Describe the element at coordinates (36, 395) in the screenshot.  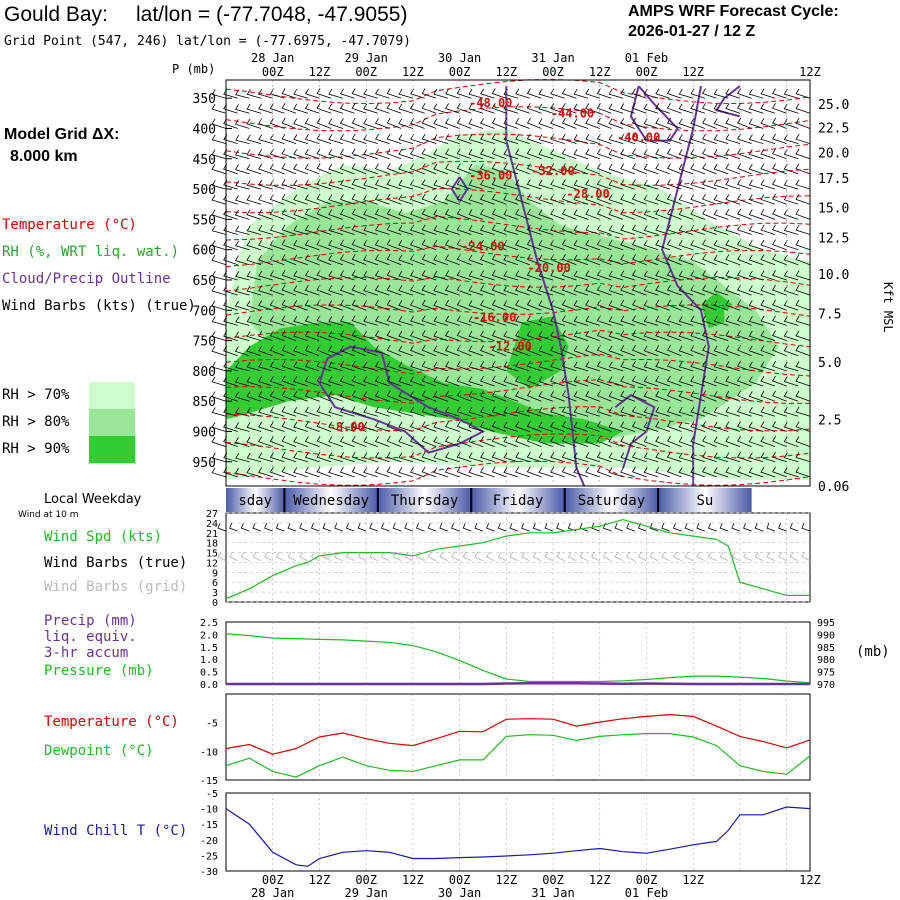
I see `legend-rh70-label: RH > 70%` at that location.